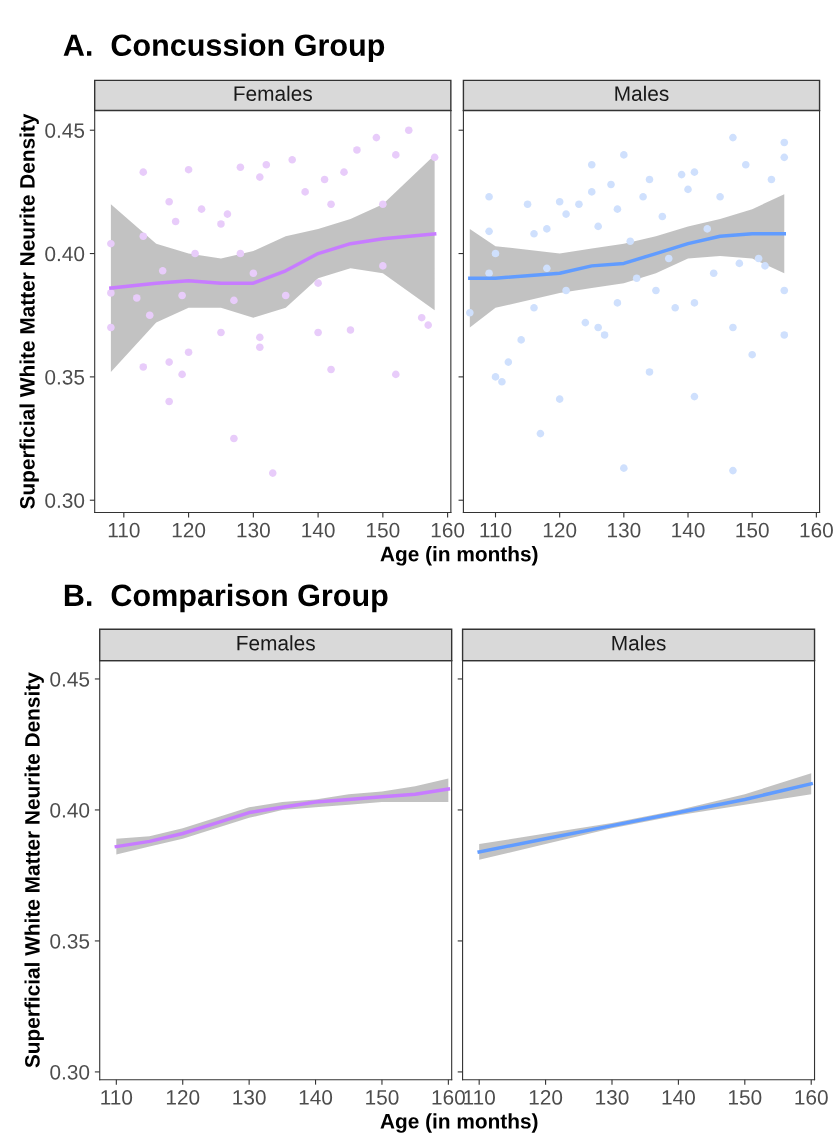 This screenshot has width=838, height=1139. What do you see at coordinates (282, 818) in the screenshot?
I see `line-series` at bounding box center [282, 818].